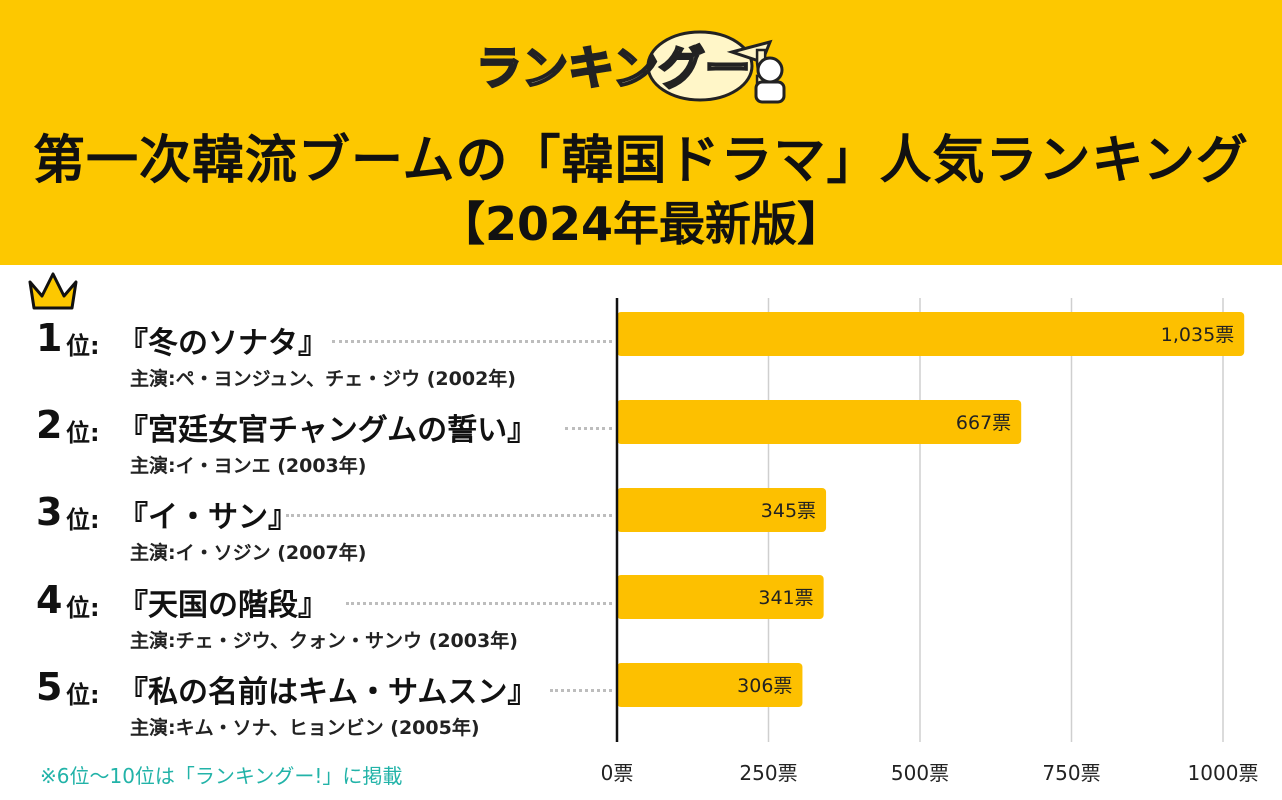  Describe the element at coordinates (49, 687) in the screenshot. I see `rank-number: 5` at that location.